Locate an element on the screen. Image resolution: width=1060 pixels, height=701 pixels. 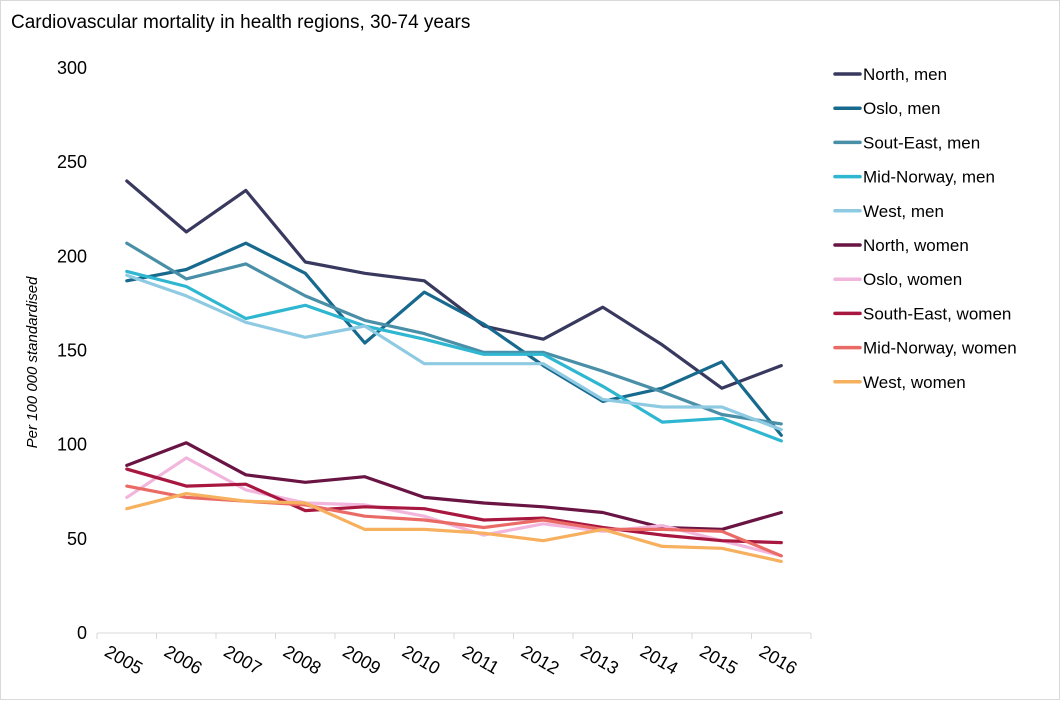
series-line-west-men is located at coordinates (454, 352).